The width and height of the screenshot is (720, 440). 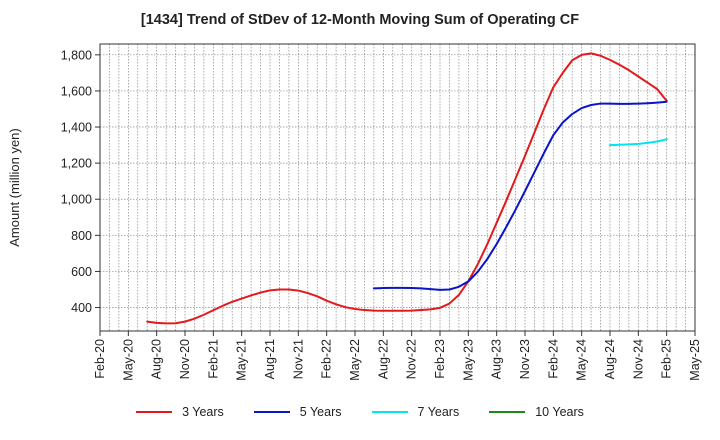 What do you see at coordinates (553, 359) in the screenshot?
I see `x-tick-label: Feb-24` at bounding box center [553, 359].